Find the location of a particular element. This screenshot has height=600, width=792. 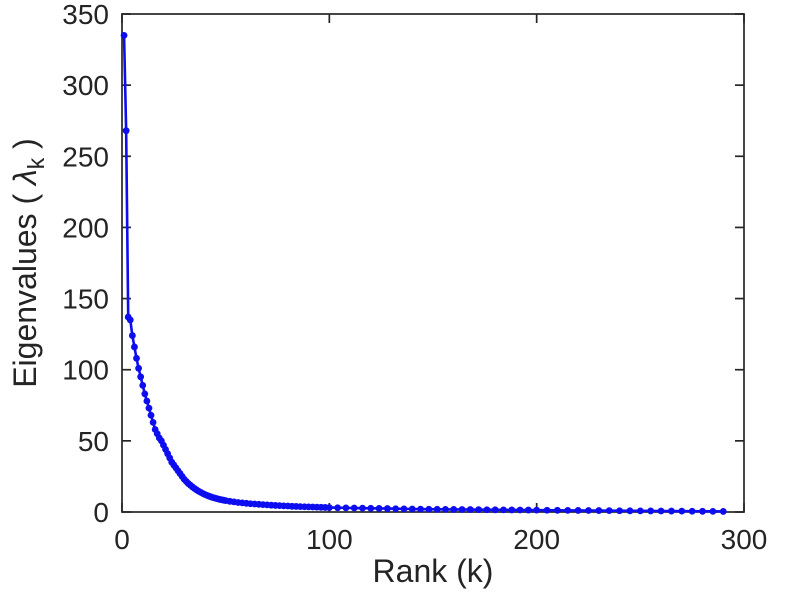

y-tick-label: 200 is located at coordinates (85, 227).